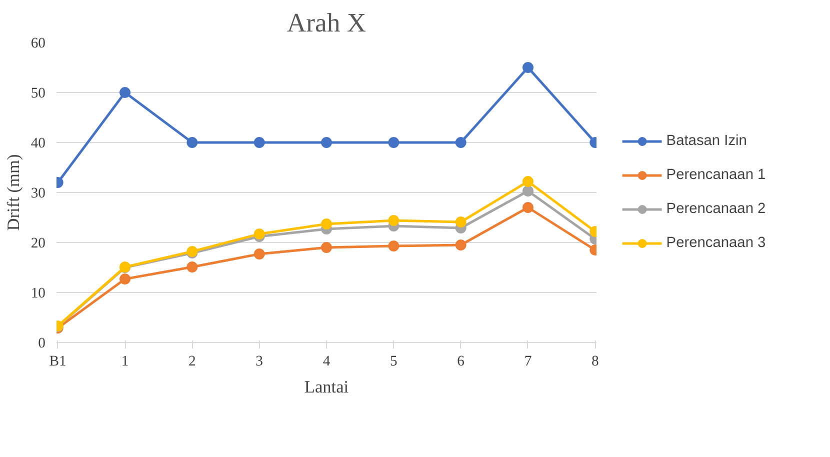 This screenshot has height=457, width=830. Describe the element at coordinates (38, 244) in the screenshot. I see `y-tick-label: 20` at that location.